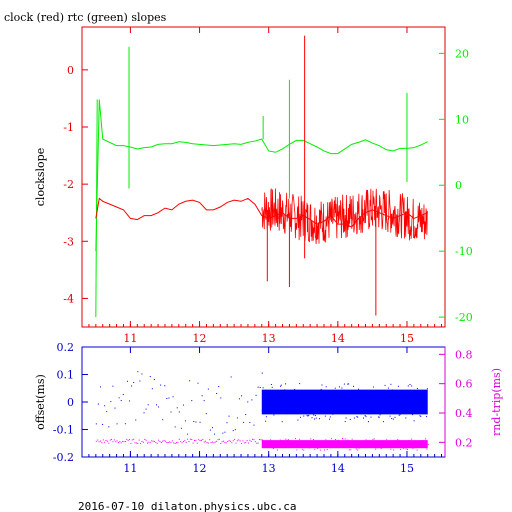 The width and height of the screenshot is (512, 512). Describe the element at coordinates (187, 506) in the screenshot. I see `footer-caption: 2016-07-10 dilaton.physics.ubc.ca` at that location.